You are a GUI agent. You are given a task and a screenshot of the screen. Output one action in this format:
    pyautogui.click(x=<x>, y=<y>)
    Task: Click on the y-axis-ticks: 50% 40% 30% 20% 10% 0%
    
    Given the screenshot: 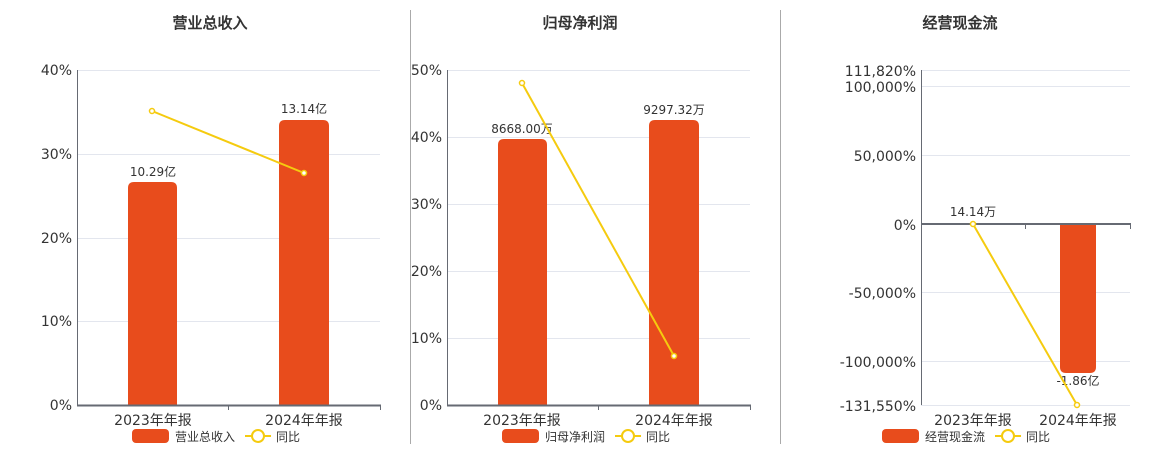 What is the action you would take?
    pyautogui.click(x=426, y=238)
    